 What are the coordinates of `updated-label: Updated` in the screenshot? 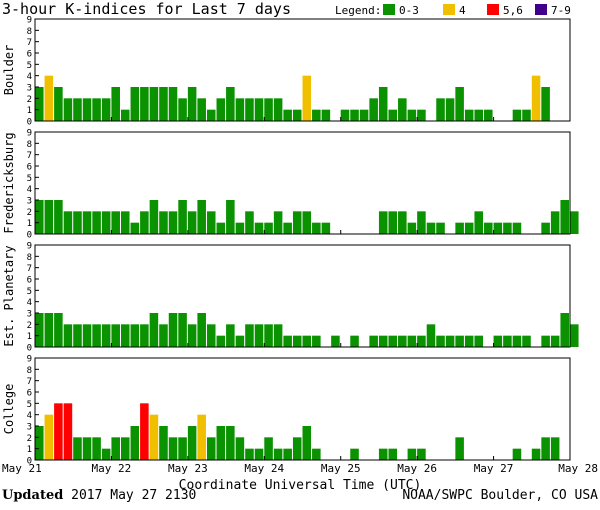 It's located at (33, 495).